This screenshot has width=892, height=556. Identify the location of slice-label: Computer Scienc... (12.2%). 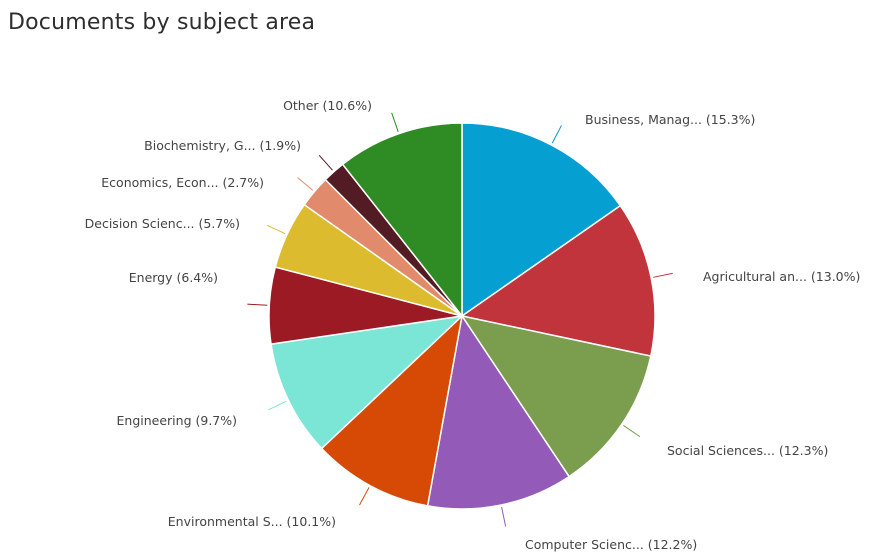
(611, 544).